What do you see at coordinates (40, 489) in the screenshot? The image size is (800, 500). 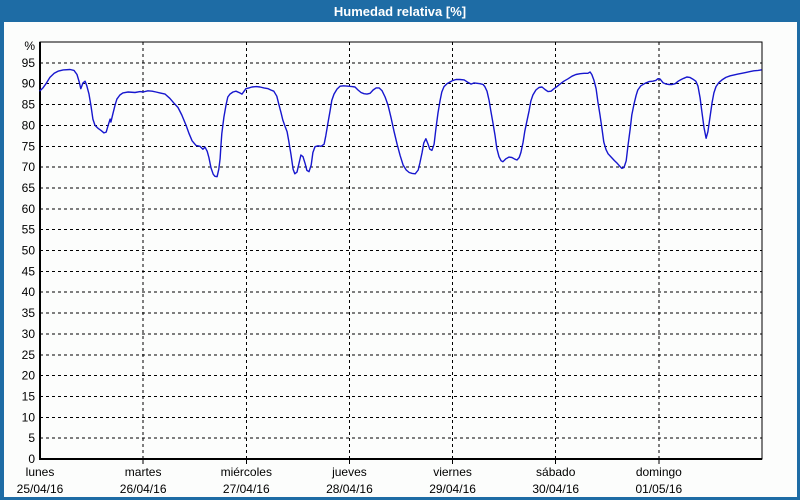 I see `x-date-label: 25/04/16` at bounding box center [40, 489].